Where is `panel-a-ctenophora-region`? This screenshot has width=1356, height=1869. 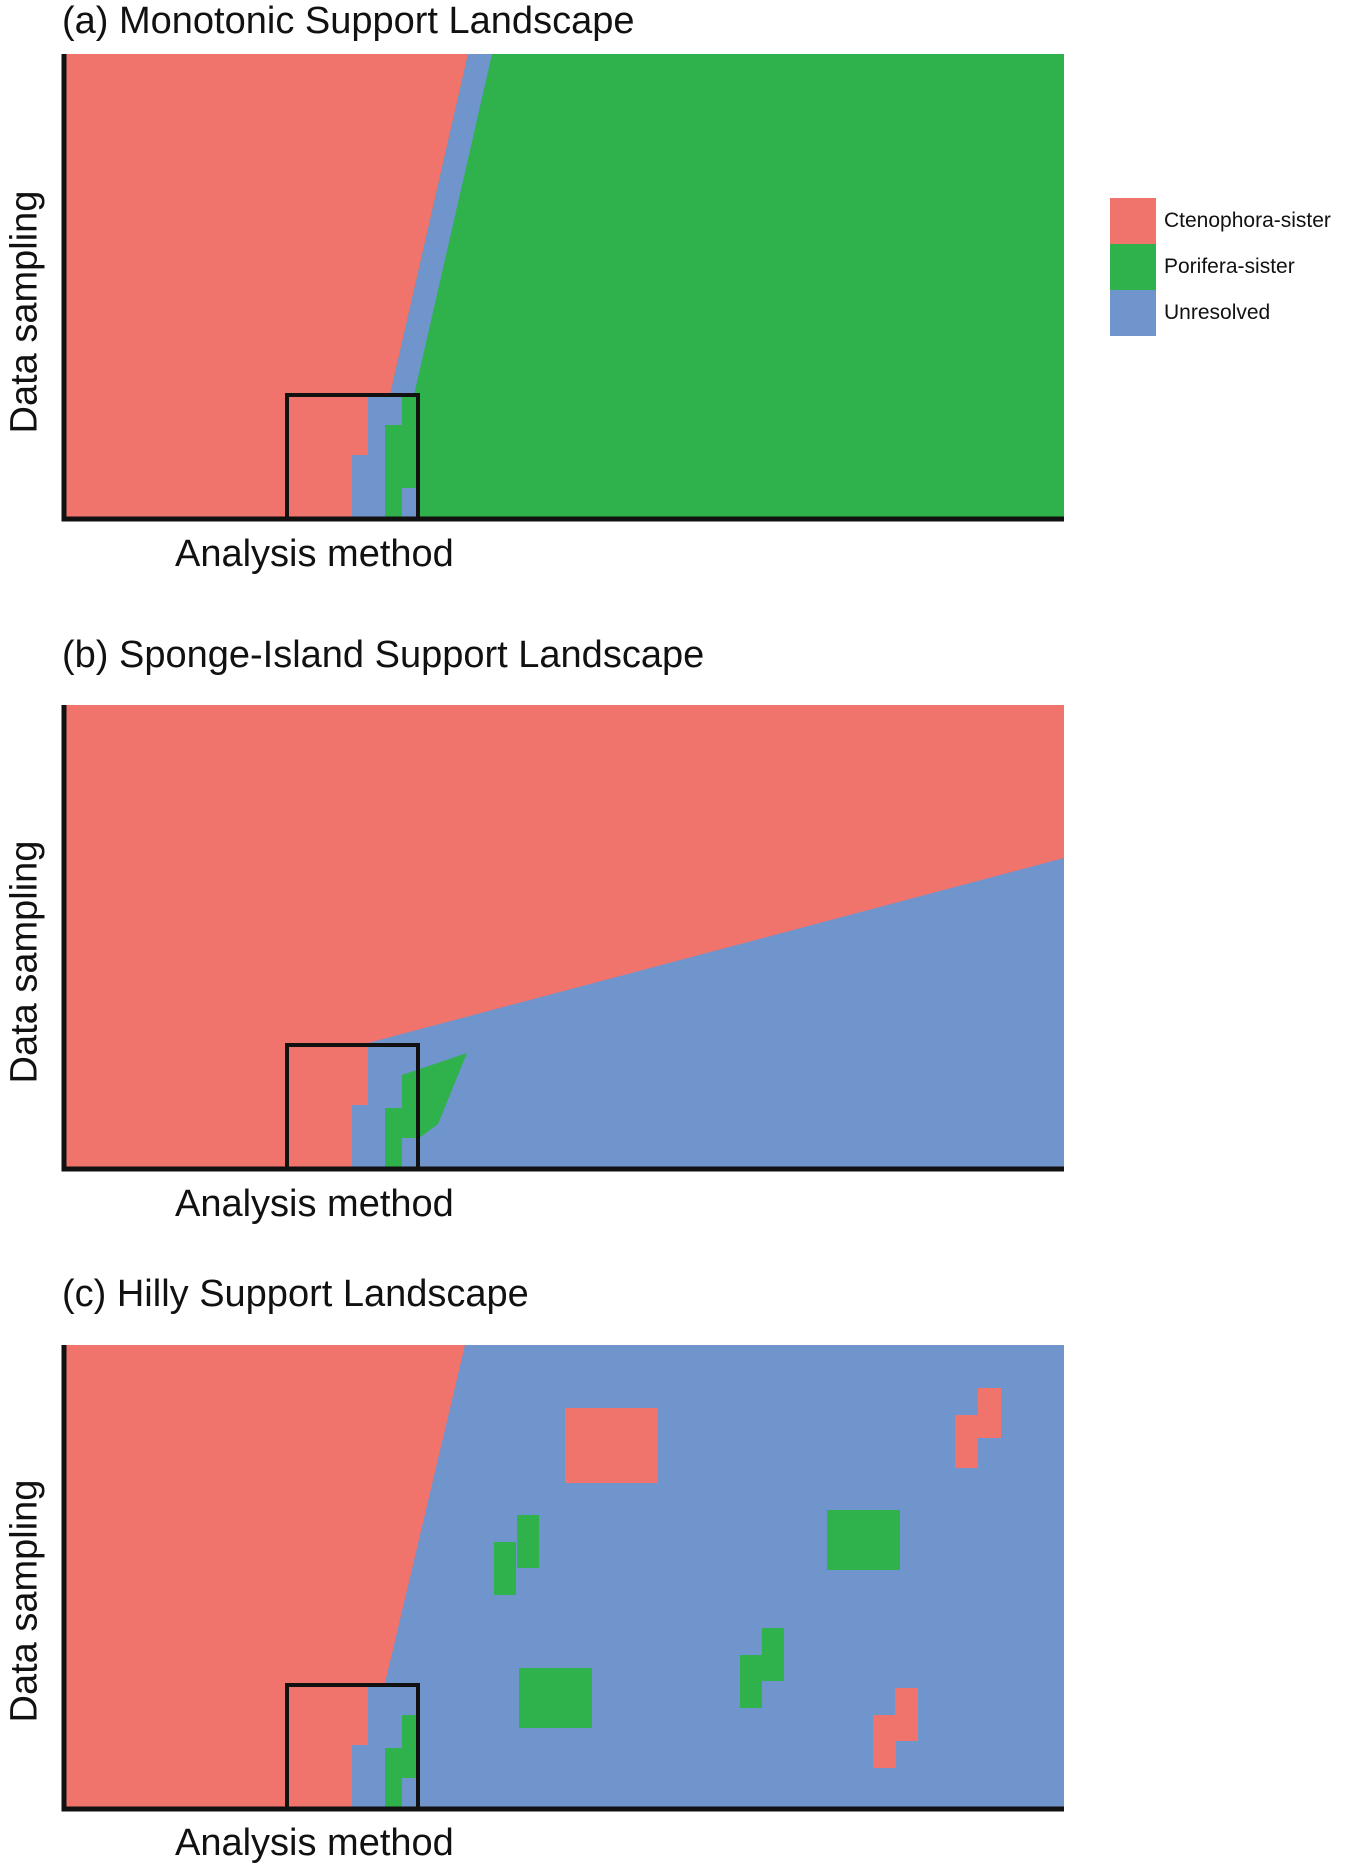
panel-a-ctenophora-region is located at coordinates (266, 286).